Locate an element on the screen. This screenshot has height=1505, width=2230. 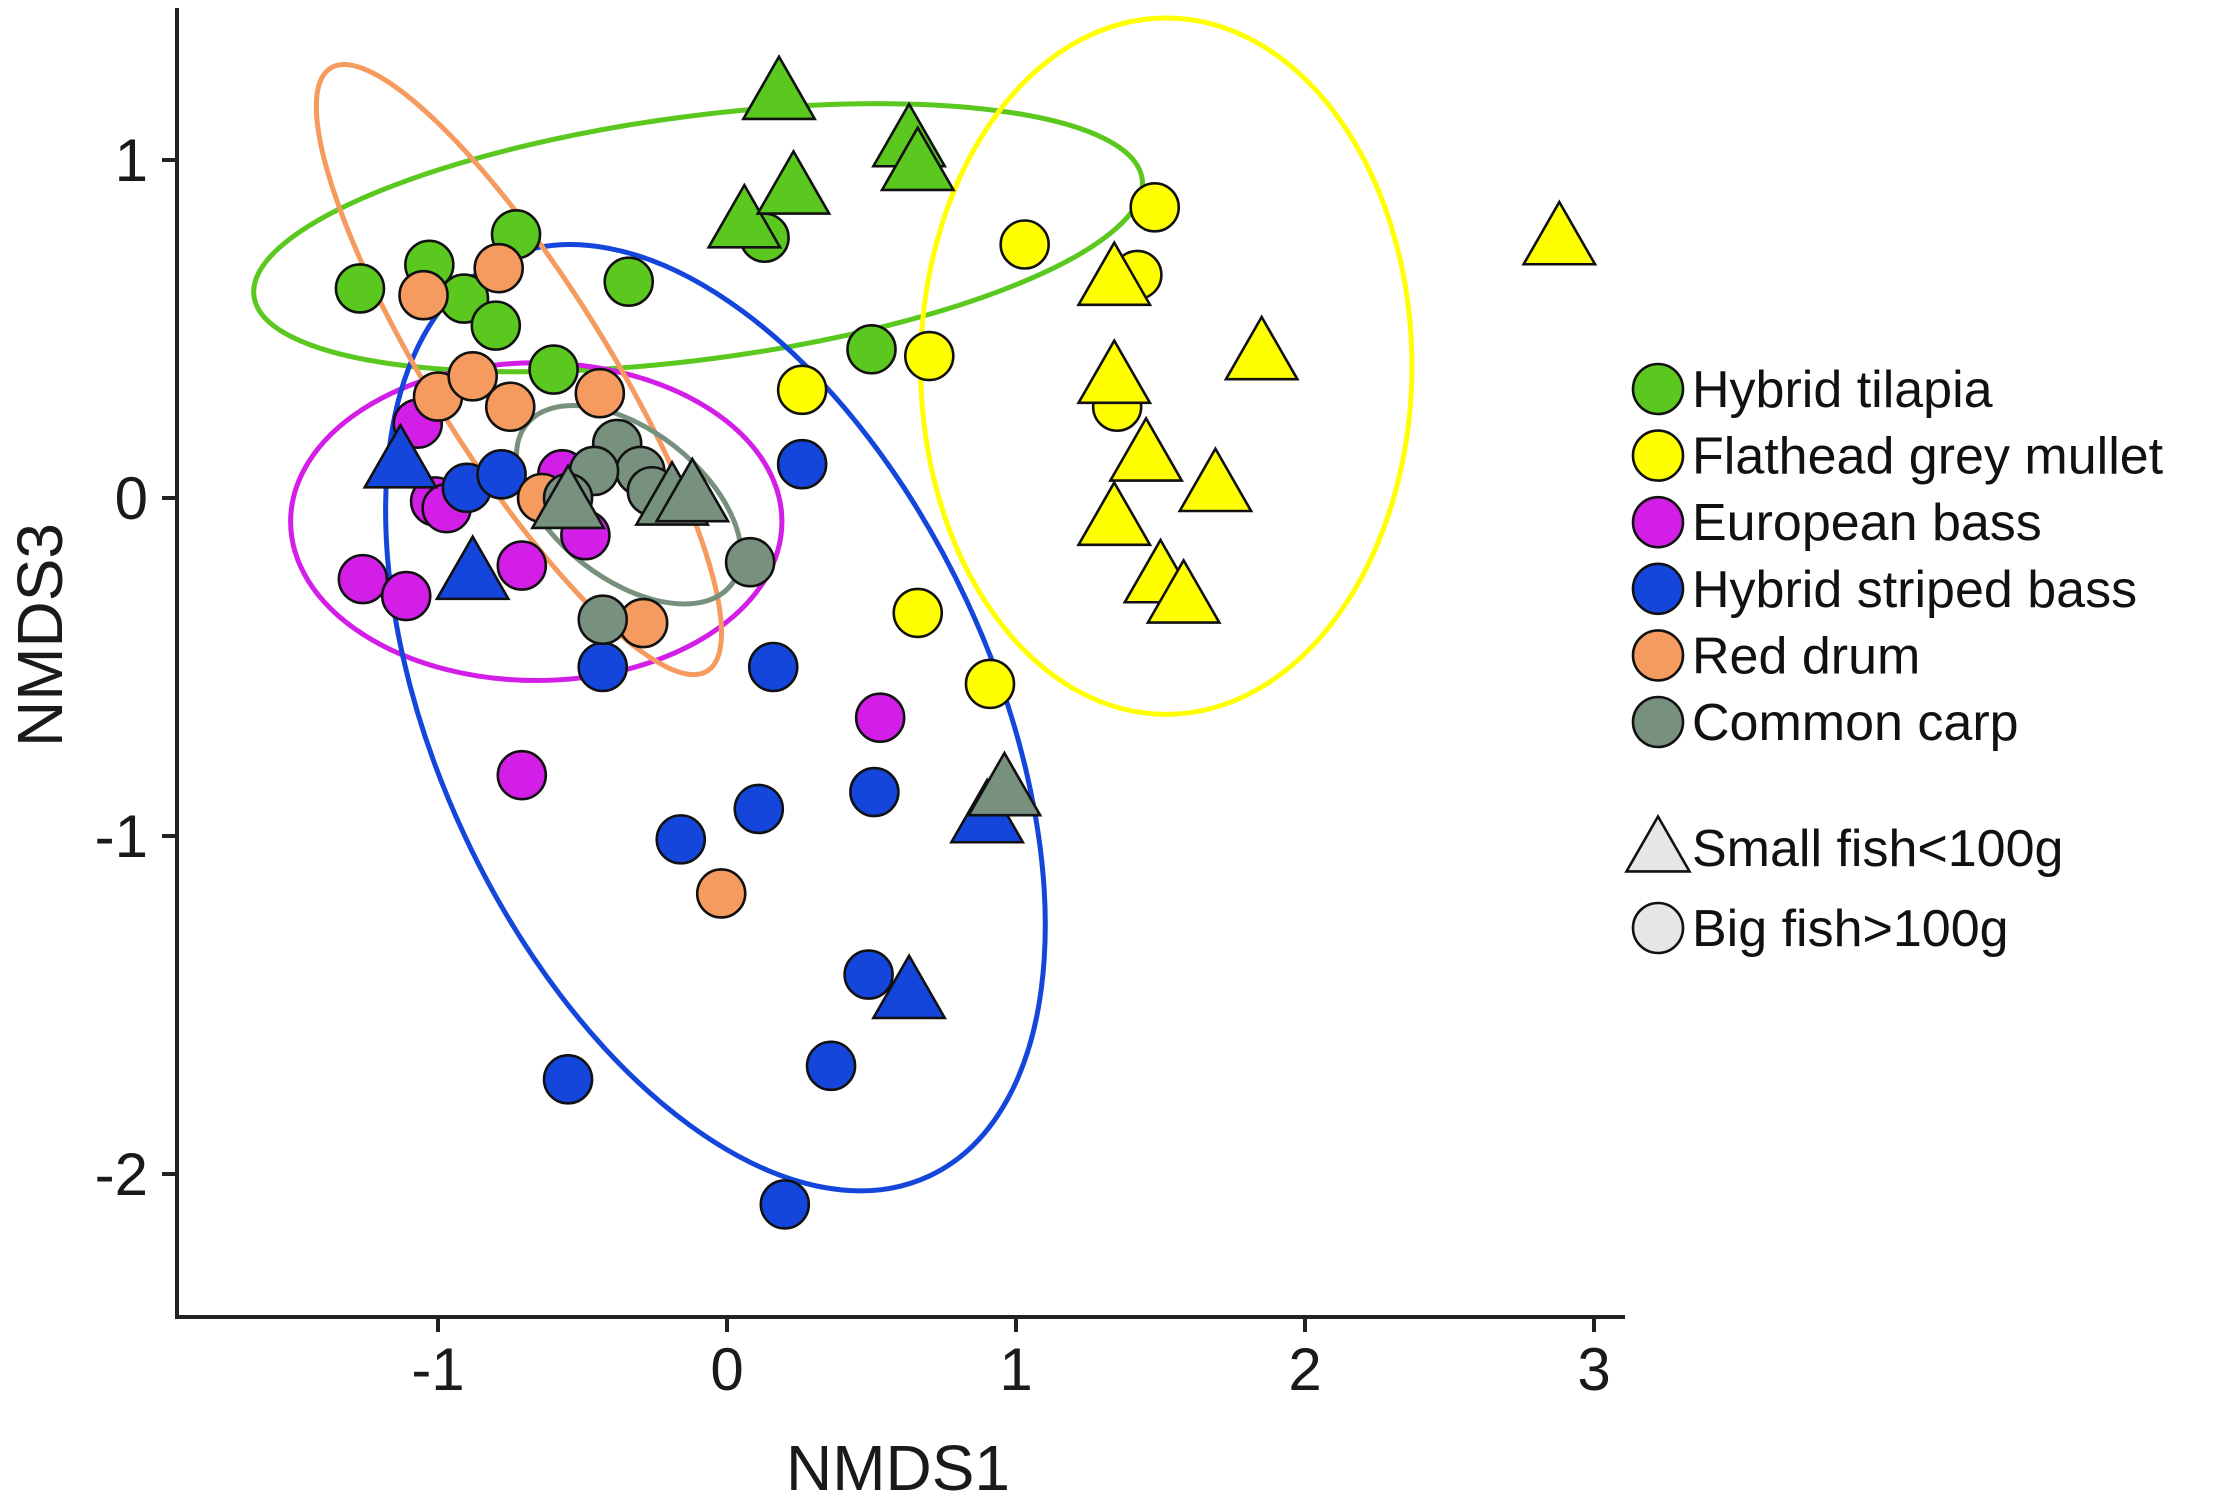
y-tick-label: -2 is located at coordinates (121, 1174).